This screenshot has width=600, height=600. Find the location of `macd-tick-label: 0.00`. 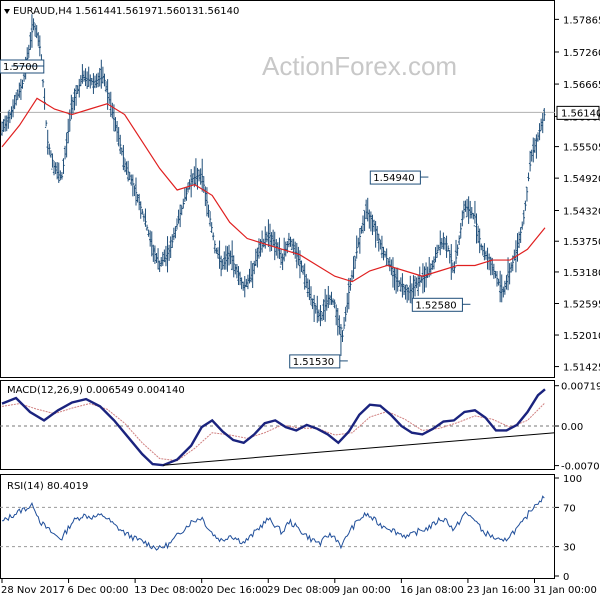

macd-tick-label: 0.00 is located at coordinates (572, 427).